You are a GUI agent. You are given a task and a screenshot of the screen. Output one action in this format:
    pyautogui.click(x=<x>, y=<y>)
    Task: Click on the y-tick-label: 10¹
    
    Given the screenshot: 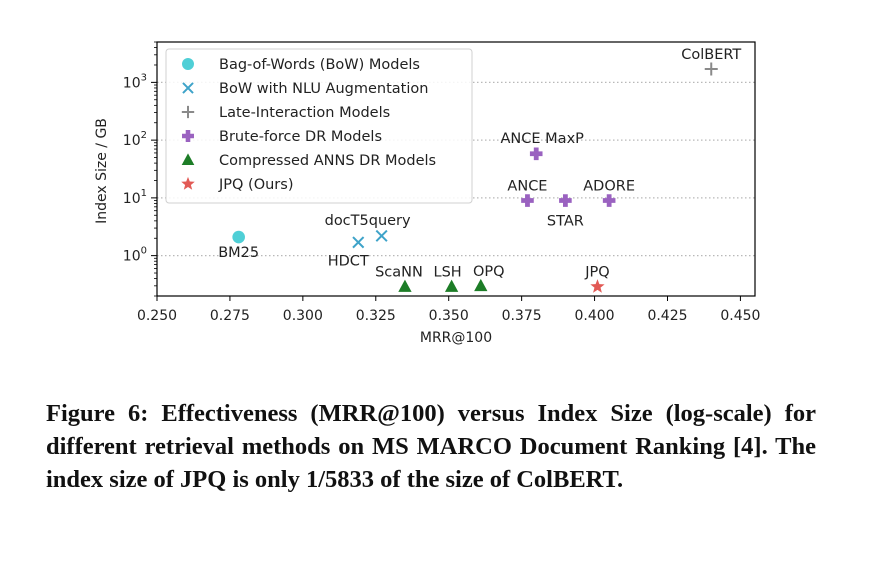 What is the action you would take?
    pyautogui.click(x=135, y=197)
    